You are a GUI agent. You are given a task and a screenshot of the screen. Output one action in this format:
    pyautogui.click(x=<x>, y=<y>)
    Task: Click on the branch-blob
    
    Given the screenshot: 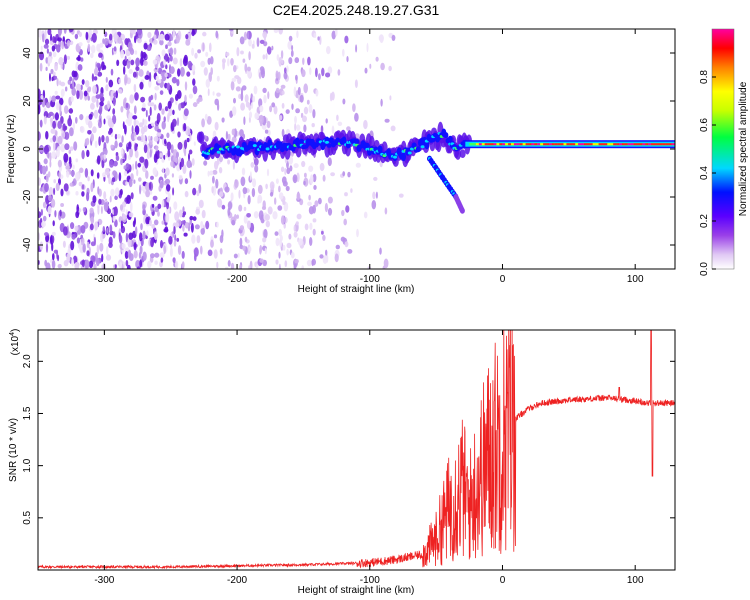 What is the action you would take?
    pyautogui.click(x=462, y=210)
    